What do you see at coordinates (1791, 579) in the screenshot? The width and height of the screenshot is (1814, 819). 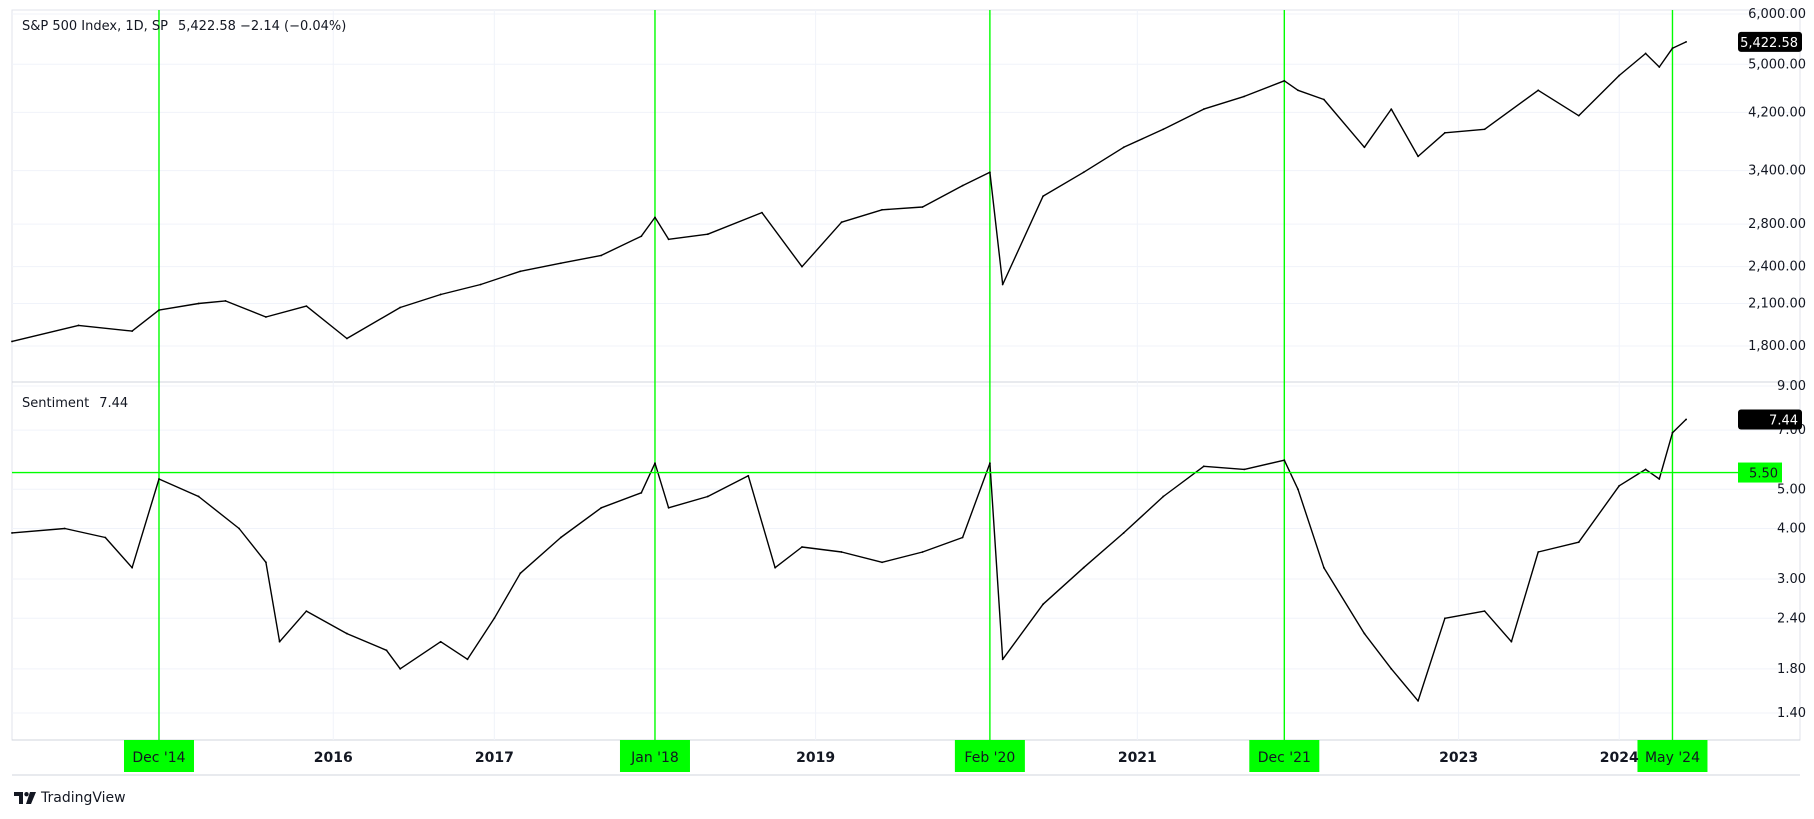 I see `sentiment-y-tick-label: 3.00` at bounding box center [1791, 579].